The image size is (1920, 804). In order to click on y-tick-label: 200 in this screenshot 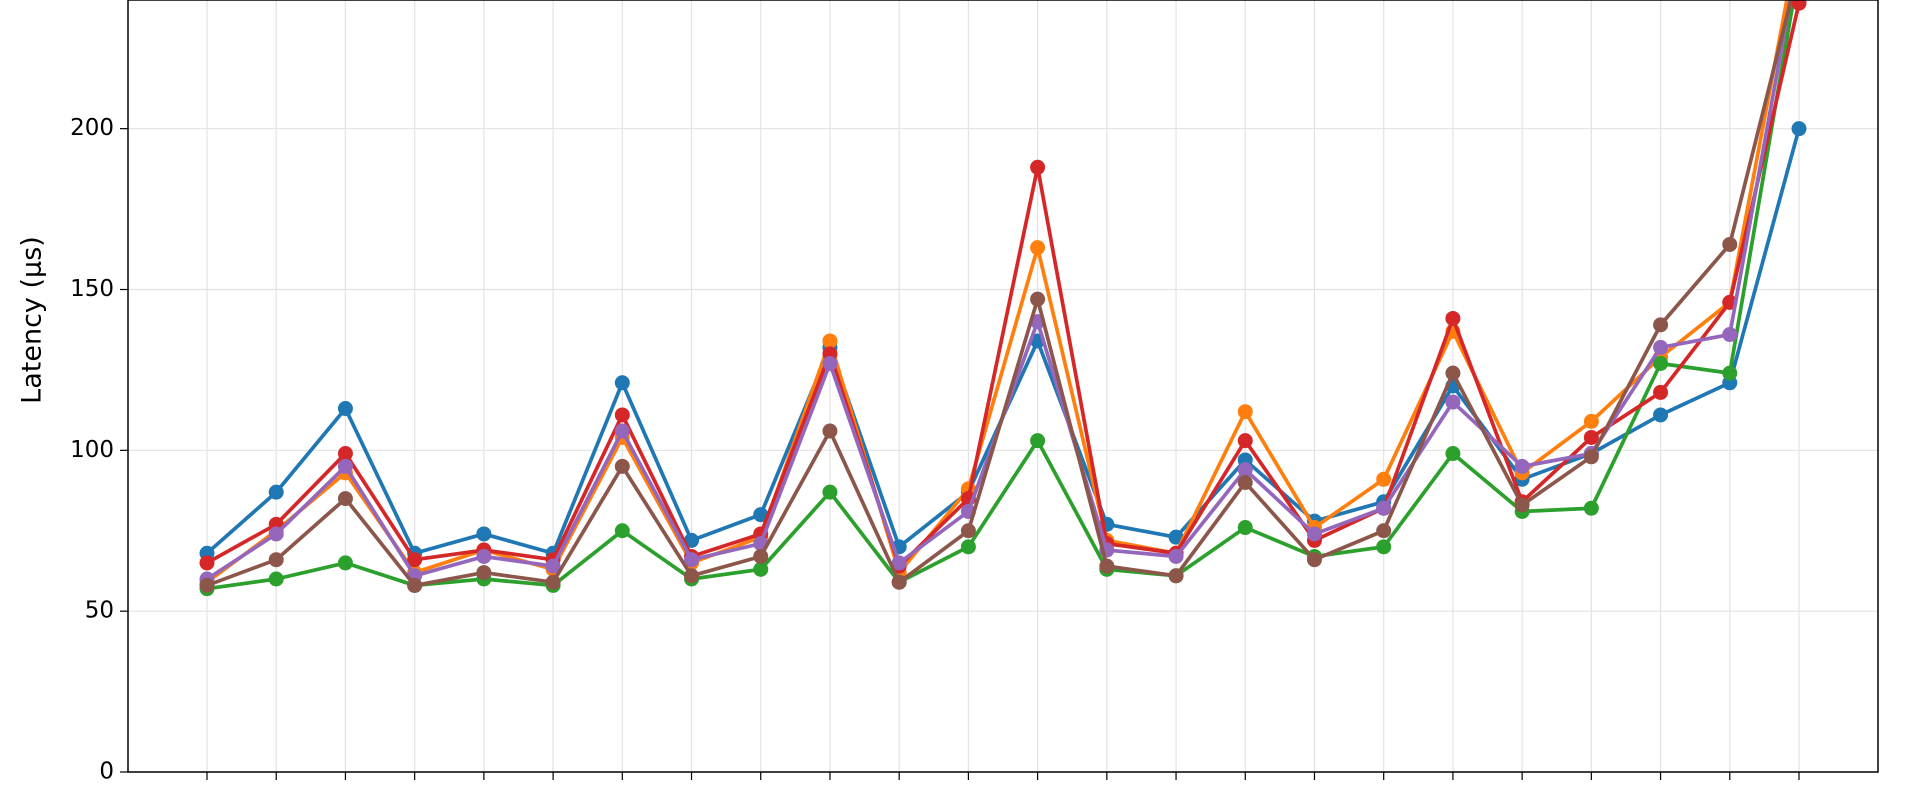, I will do `click(92, 128)`.